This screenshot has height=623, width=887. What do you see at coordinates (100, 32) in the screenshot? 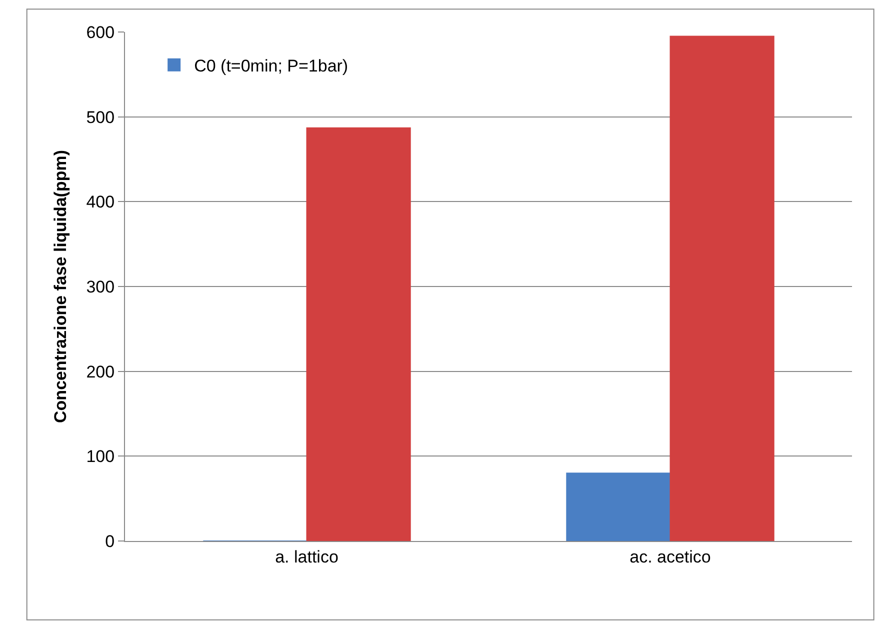
I see `y-tick-label: 600` at bounding box center [100, 32].